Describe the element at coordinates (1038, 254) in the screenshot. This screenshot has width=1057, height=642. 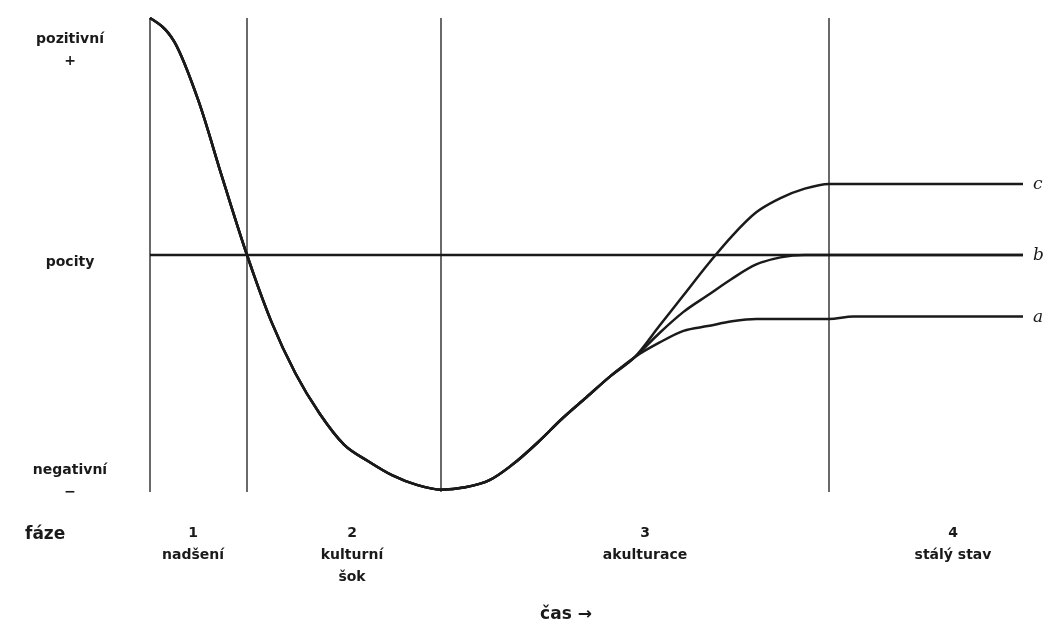
I see `series-label: b` at that location.